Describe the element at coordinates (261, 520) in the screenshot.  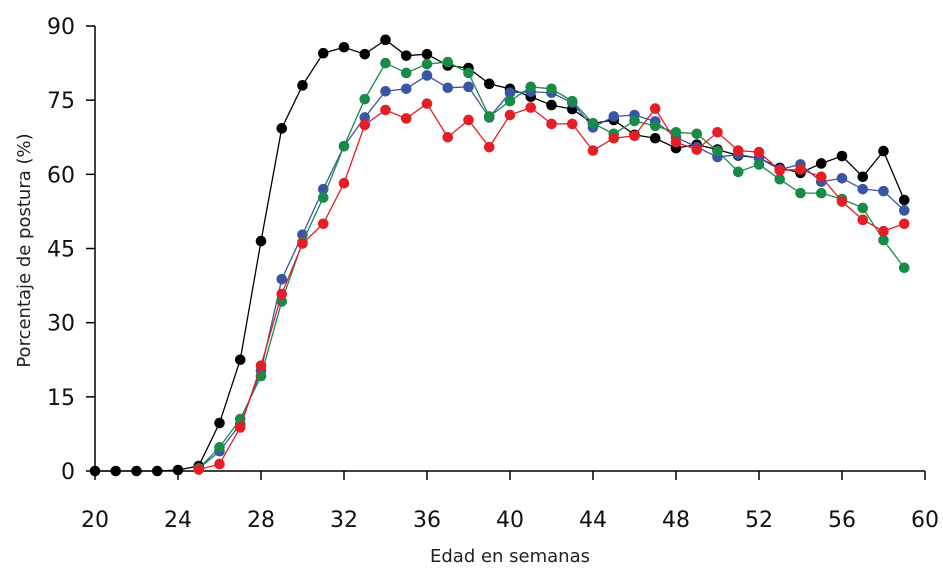
I see `x-tick-label: 28` at that location.